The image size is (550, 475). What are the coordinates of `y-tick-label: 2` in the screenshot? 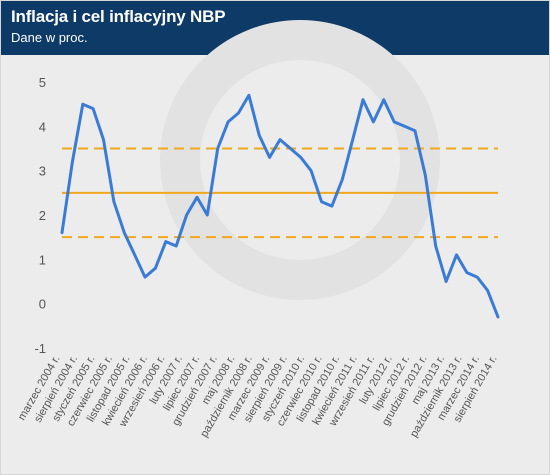 It's located at (42, 215).